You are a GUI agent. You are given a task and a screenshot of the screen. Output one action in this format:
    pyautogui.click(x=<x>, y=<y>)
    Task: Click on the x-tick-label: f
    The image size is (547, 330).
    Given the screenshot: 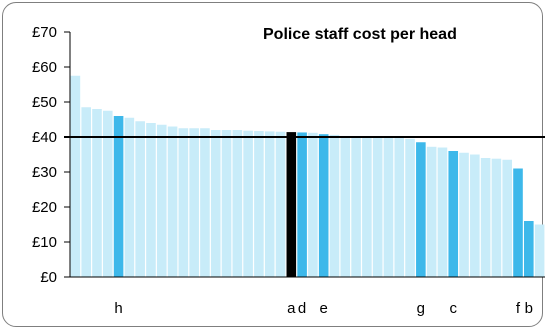 What is the action you would take?
    pyautogui.click(x=518, y=308)
    